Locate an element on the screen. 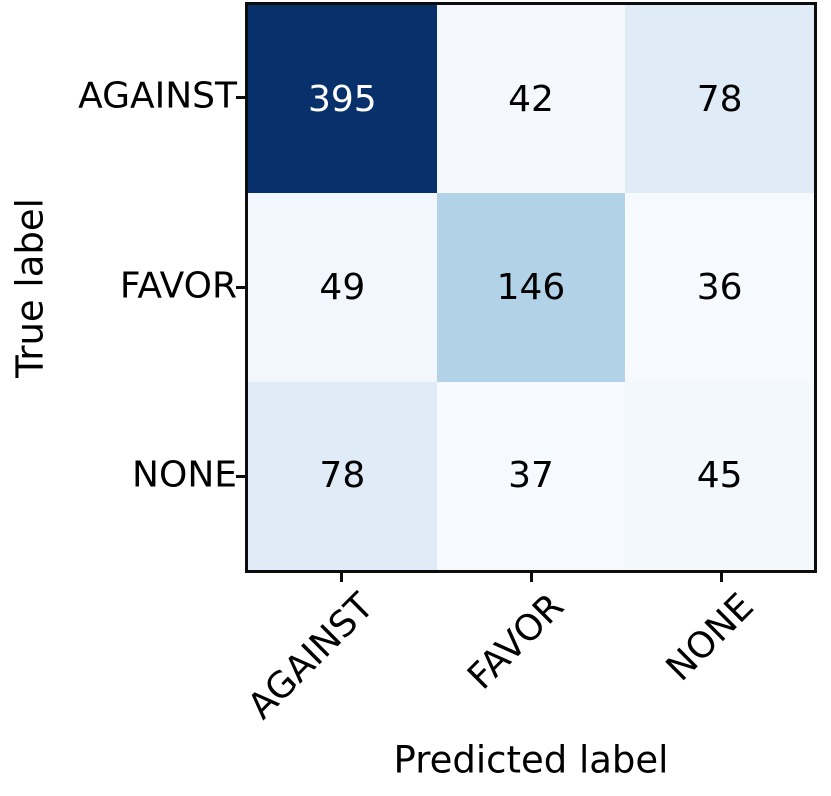 Image resolution: width=831 pixels, height=796 pixels. x-tick-label-against: AGAINST is located at coordinates (311, 656).